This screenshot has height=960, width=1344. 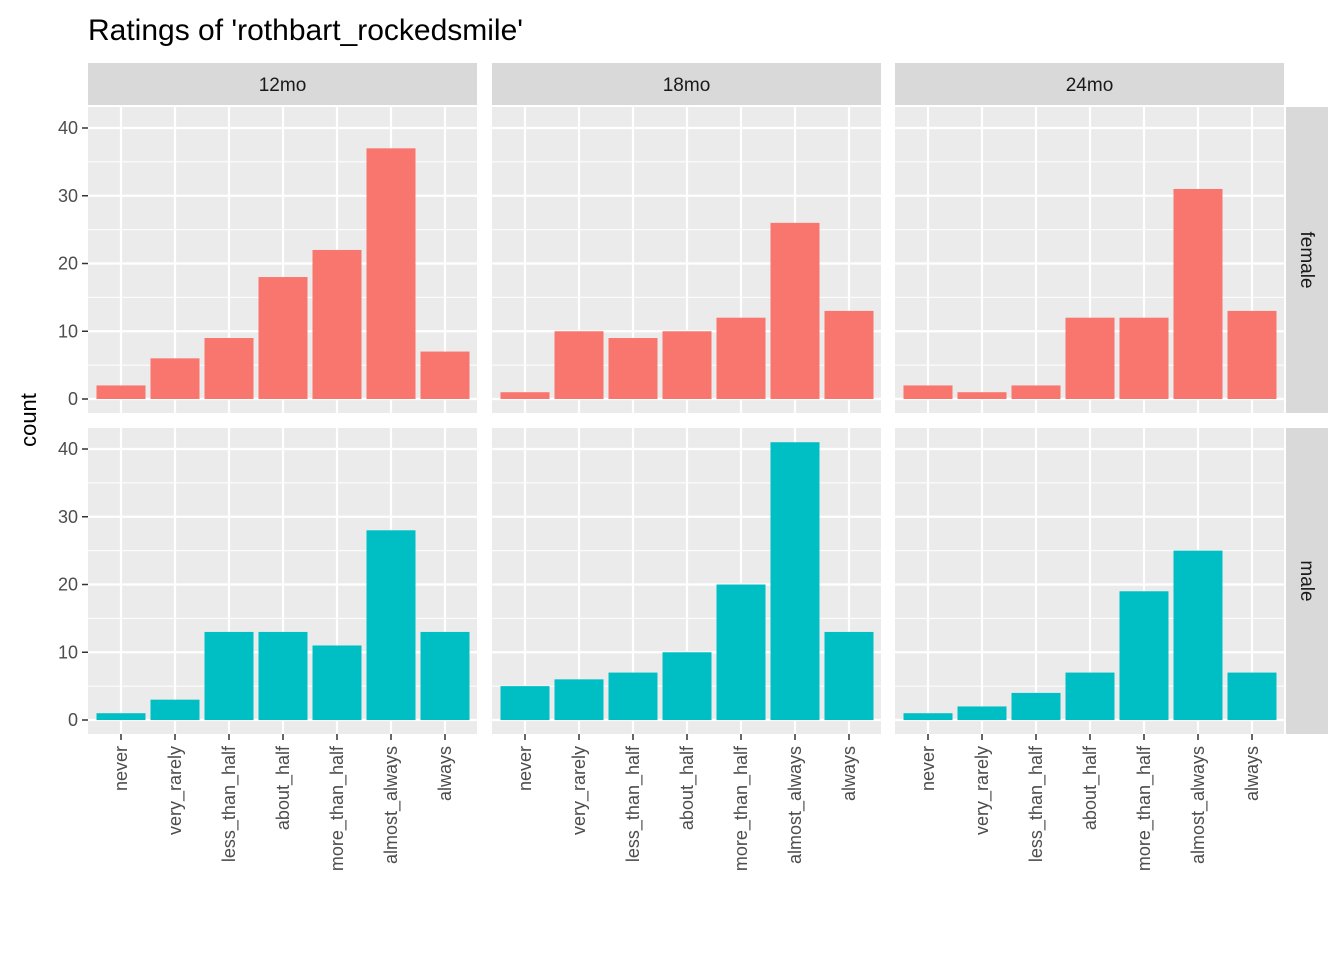 I want to click on panel-female-18mo, so click(x=686, y=260).